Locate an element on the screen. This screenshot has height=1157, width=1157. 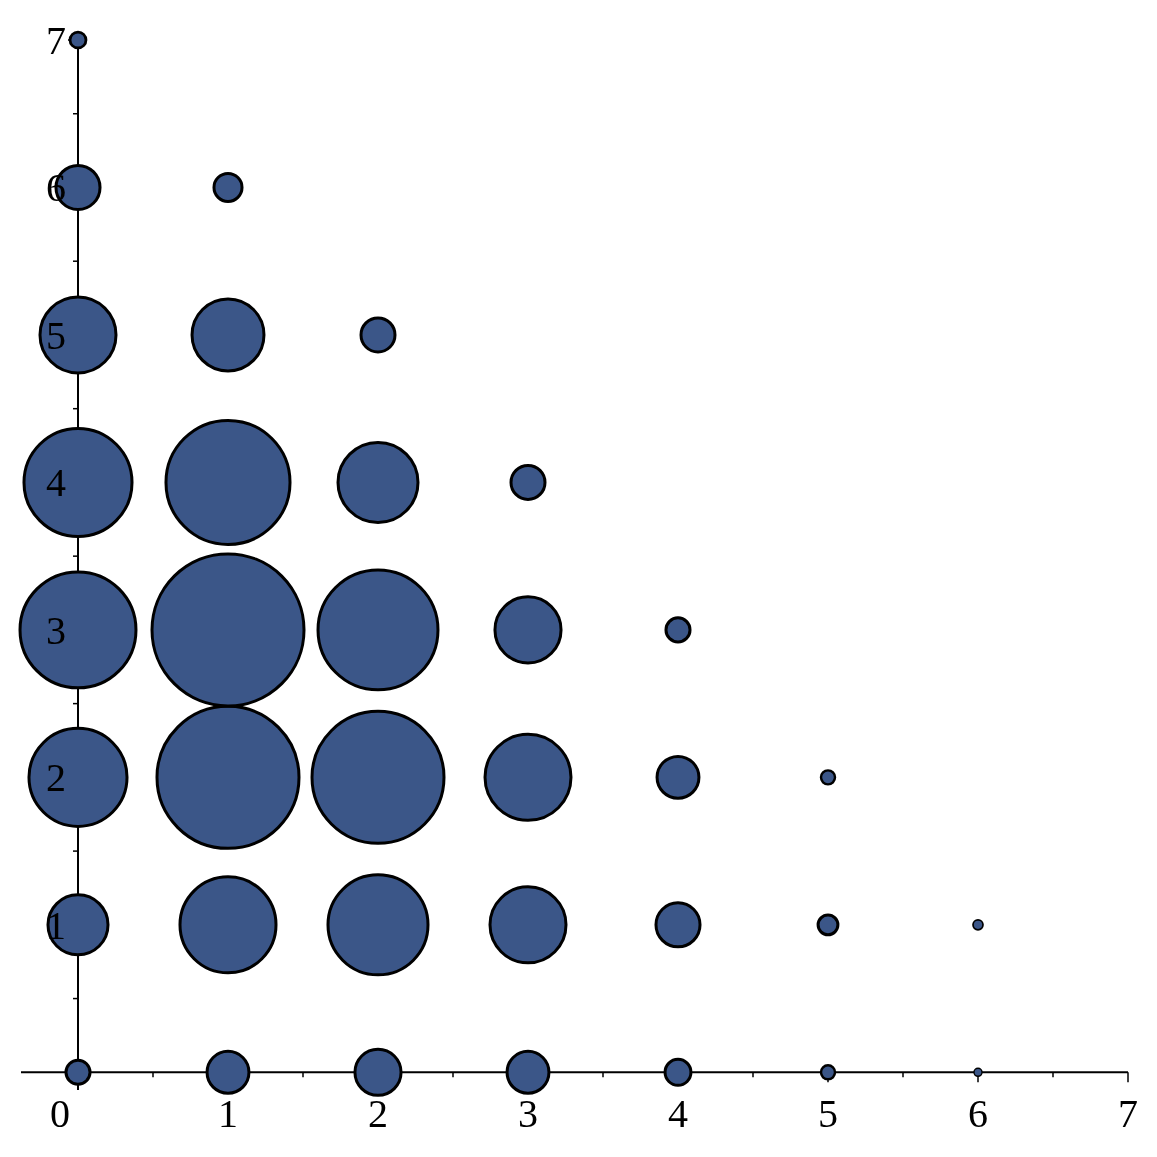
x-tick-label: 1 is located at coordinates (228, 1114).